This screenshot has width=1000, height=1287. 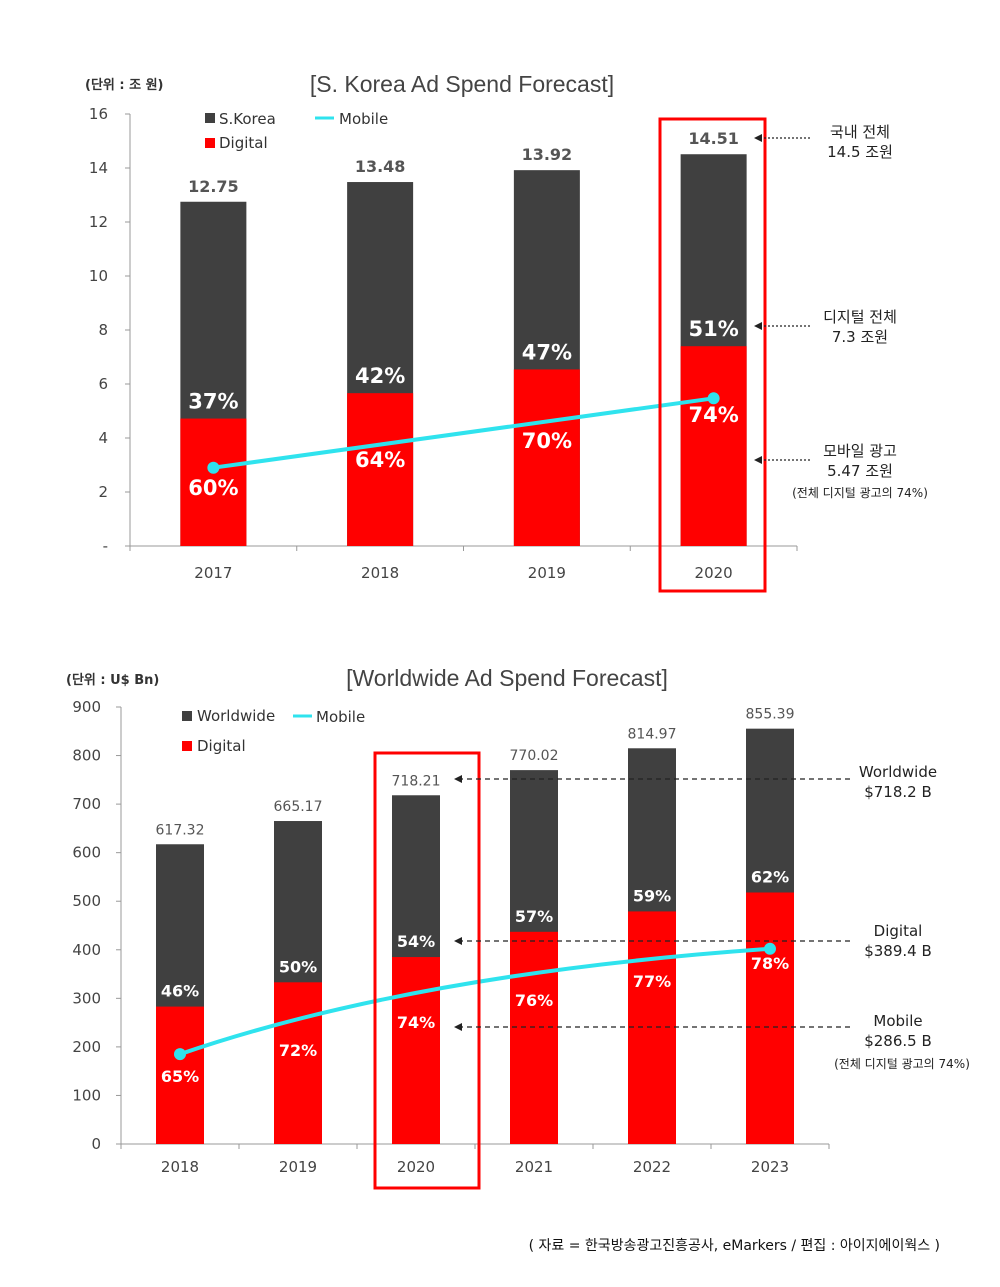 What do you see at coordinates (380, 376) in the screenshot?
I see `korea-digital-share-label: 42%` at bounding box center [380, 376].